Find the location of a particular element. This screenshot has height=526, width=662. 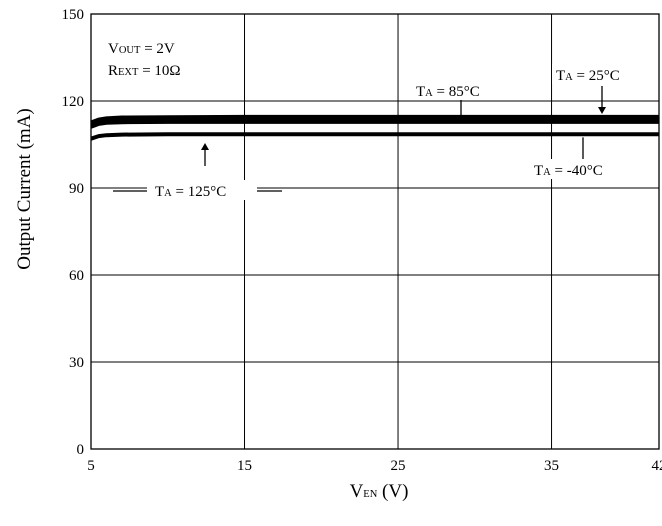

series-label-40: TA = -40°C is located at coordinates (568, 171).